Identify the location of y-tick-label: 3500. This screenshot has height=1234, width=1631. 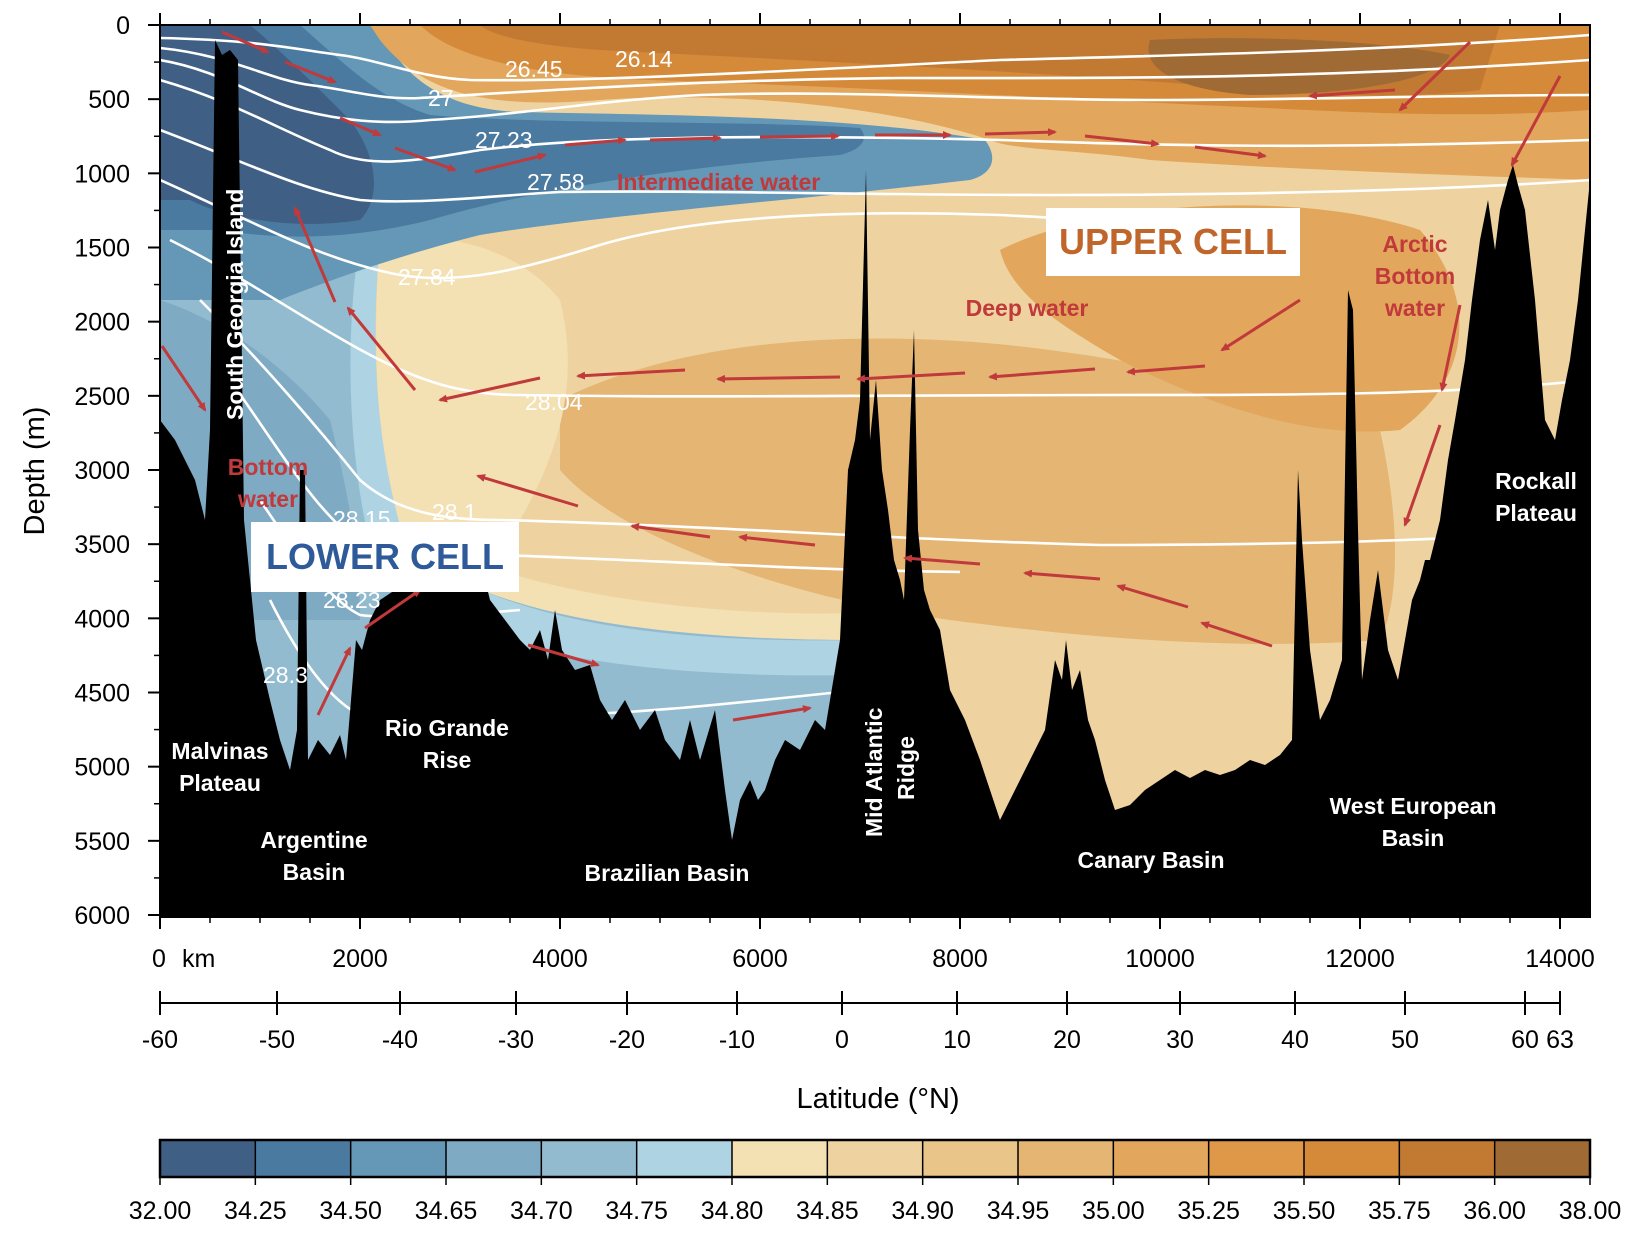
(102, 545).